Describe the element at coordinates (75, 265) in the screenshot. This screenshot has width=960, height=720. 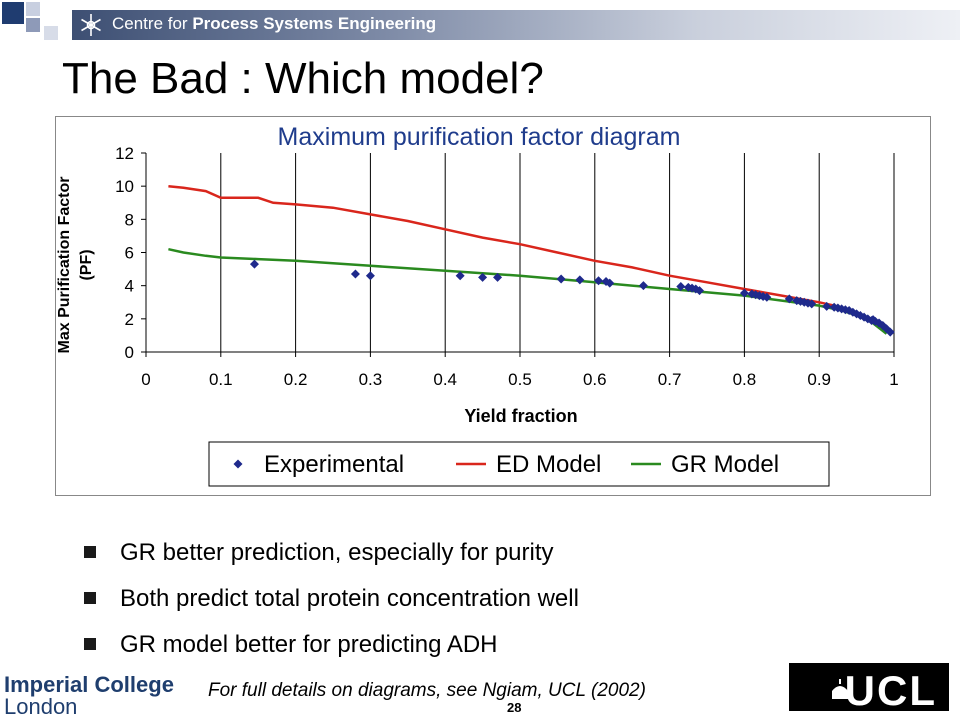
I see `y-axis-label: Max Purification Factor (PF)` at that location.